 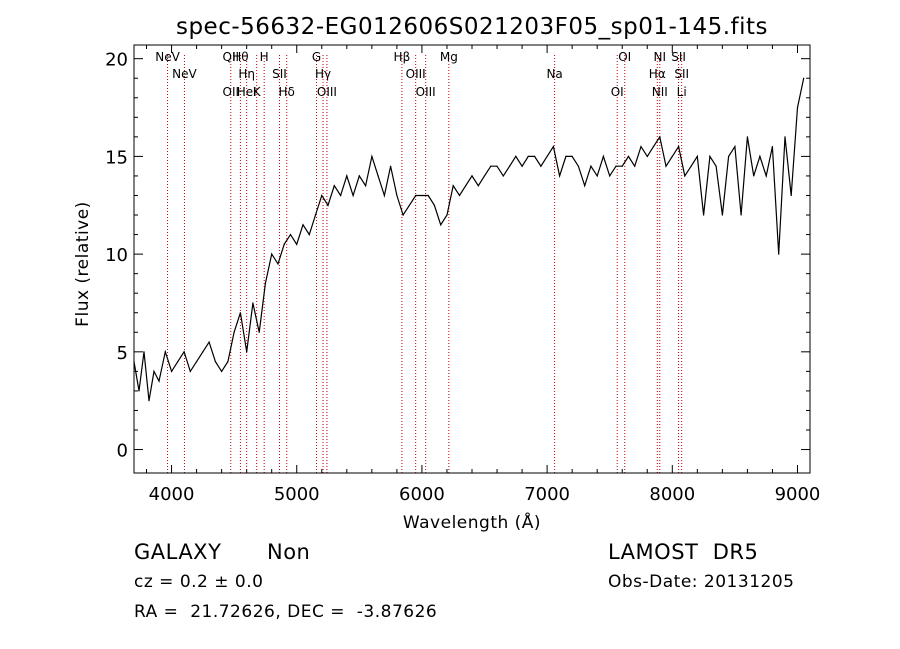 I want to click on x-axis-label: Wavelength (Å), so click(x=472, y=522).